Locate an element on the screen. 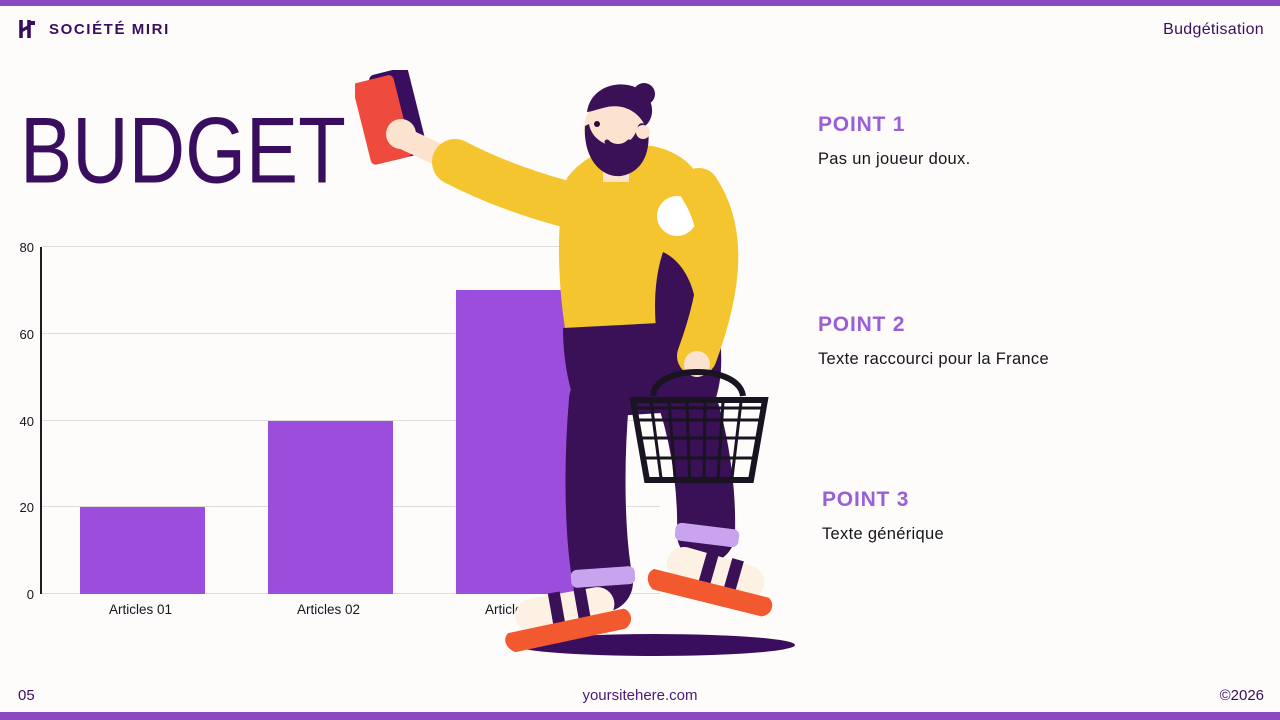  page-title: BUDGET is located at coordinates (183, 150).